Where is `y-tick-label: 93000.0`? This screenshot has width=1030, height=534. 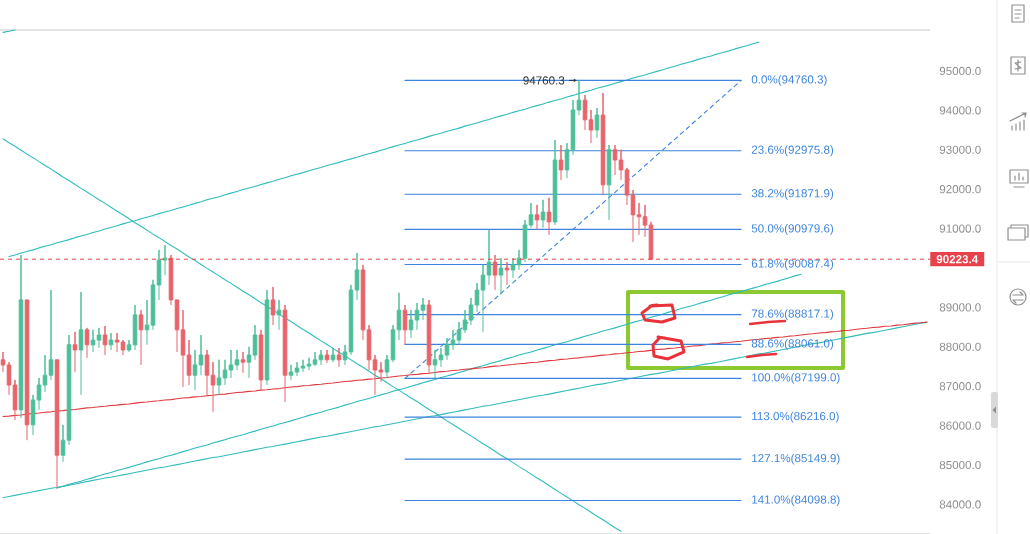
y-tick-label: 93000.0 is located at coordinates (960, 149).